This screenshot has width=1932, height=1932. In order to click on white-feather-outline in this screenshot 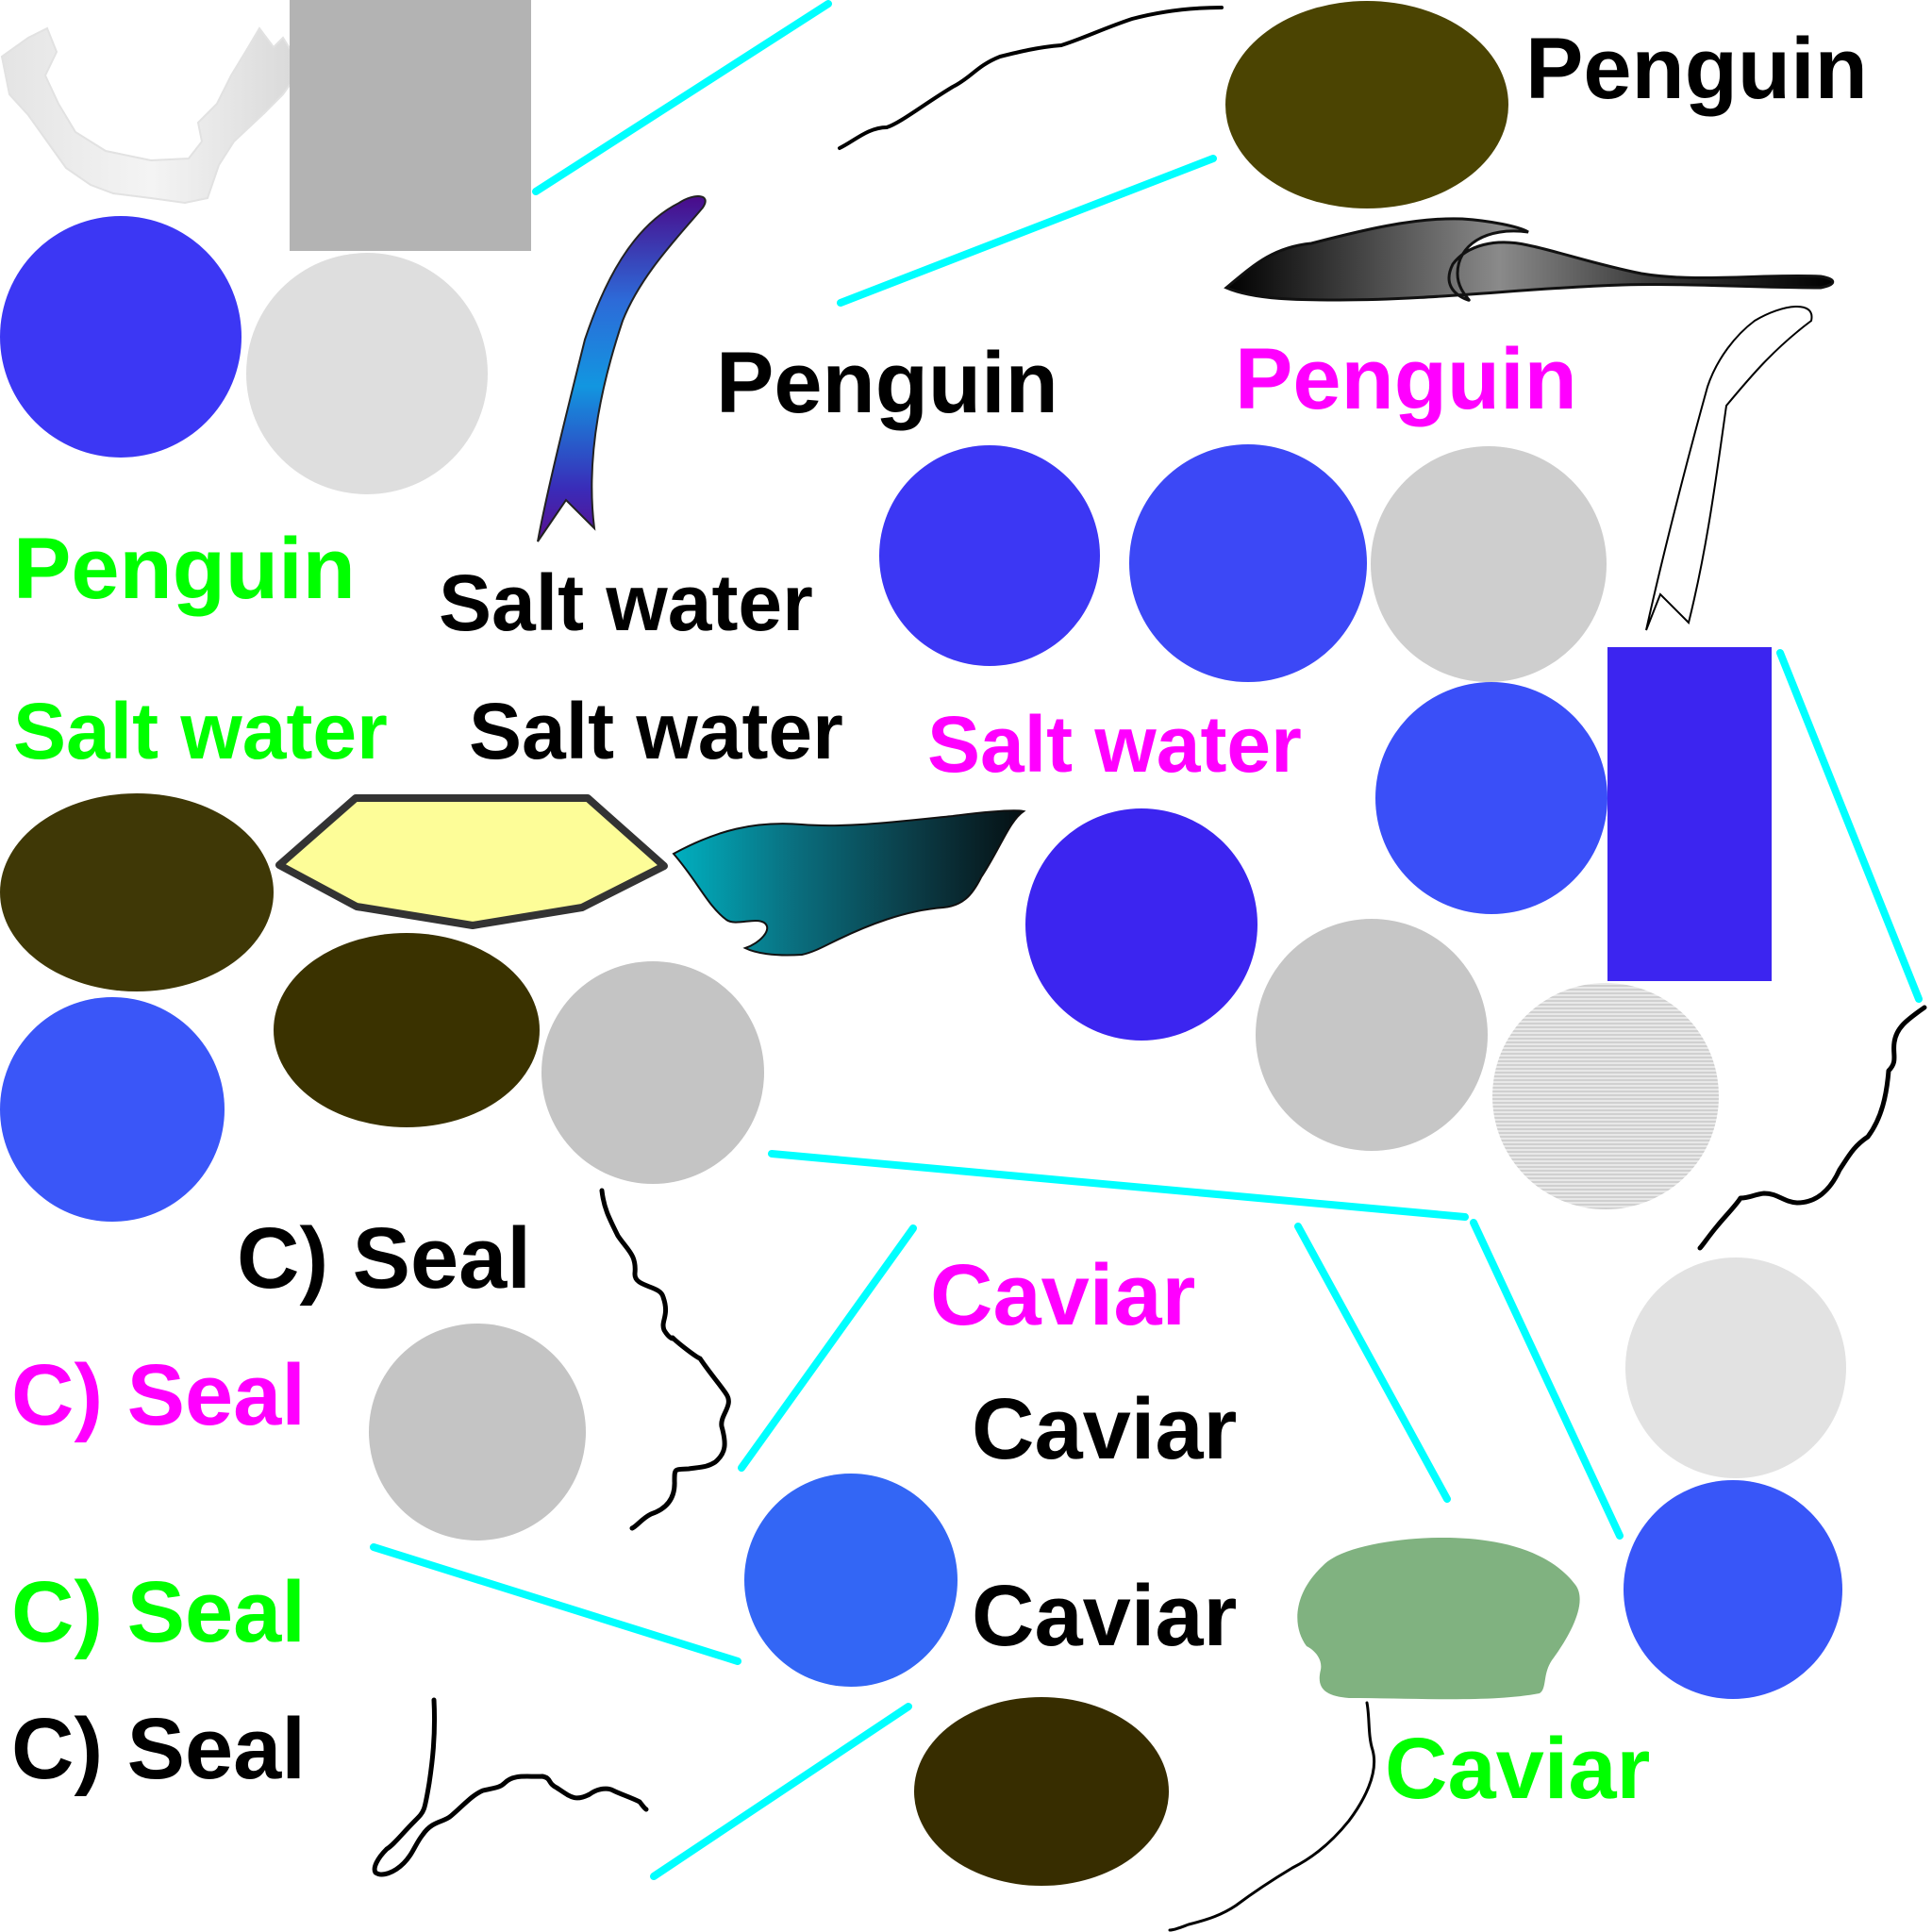, I will do `click(1729, 469)`.